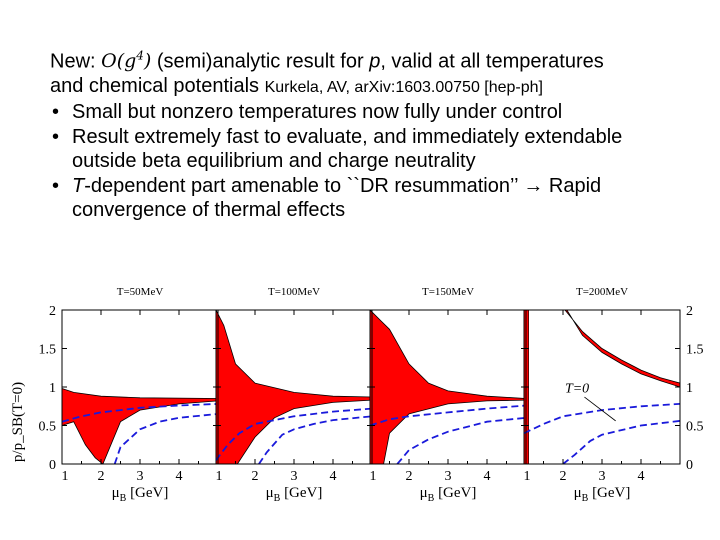 This screenshot has height=540, width=720. Describe the element at coordinates (600, 409) in the screenshot. I see `annotation-pointer` at that location.